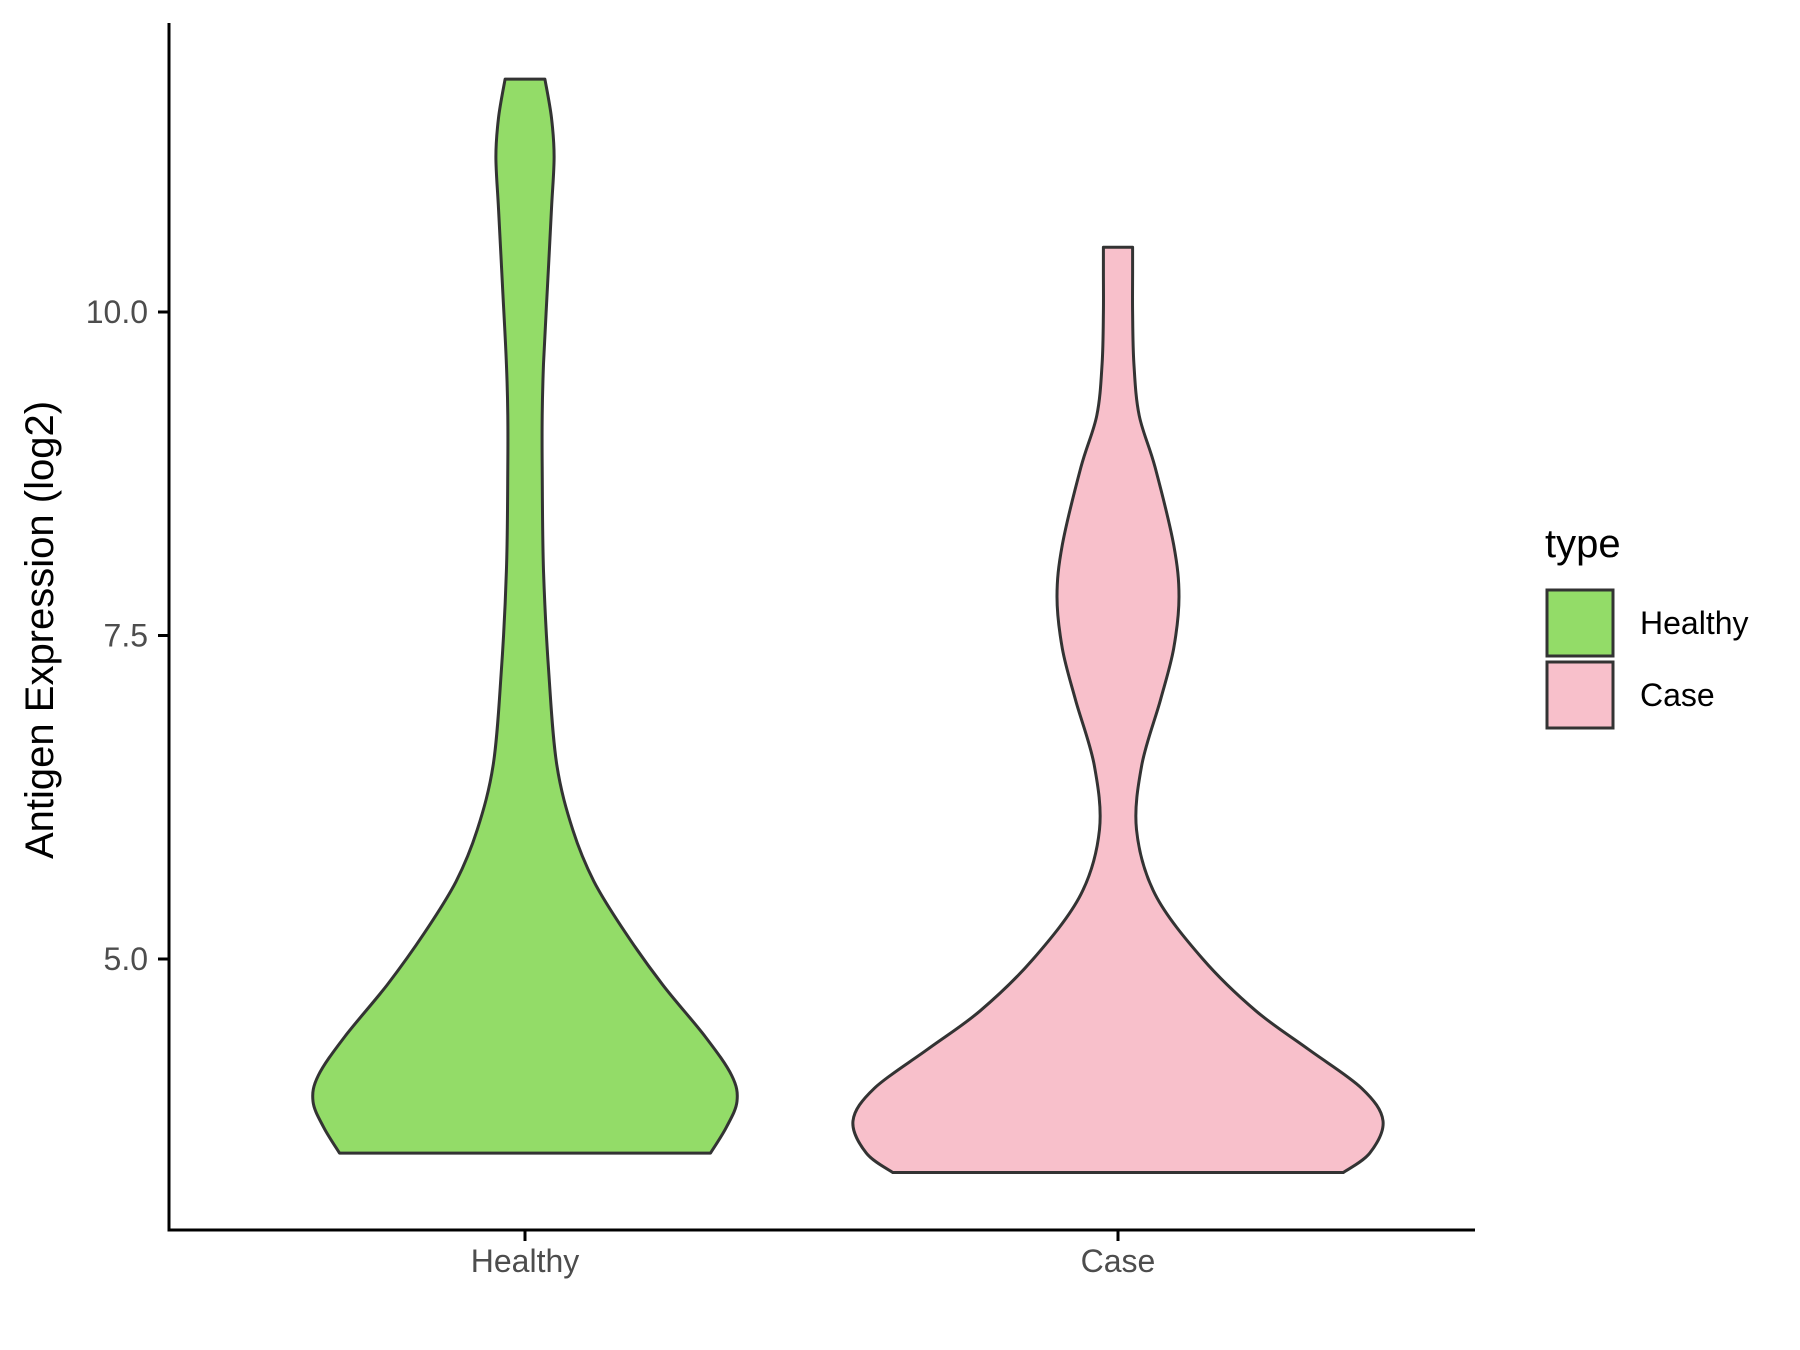 The height and width of the screenshot is (1350, 1800). I want to click on x-tick-label: Healthy, so click(525, 1261).